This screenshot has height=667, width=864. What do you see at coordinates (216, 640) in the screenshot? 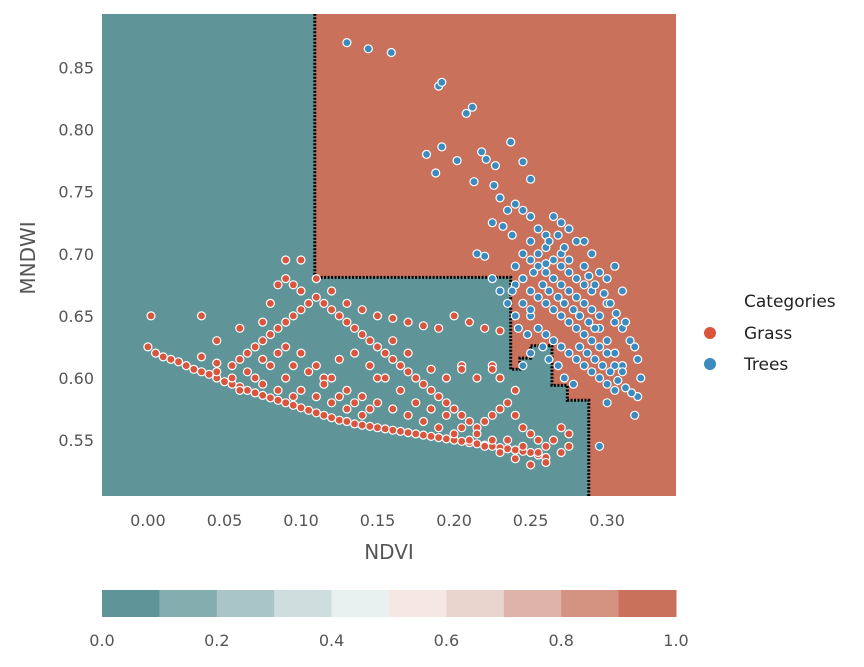
I see `colorbar-tick-label: 0.2` at bounding box center [216, 640].